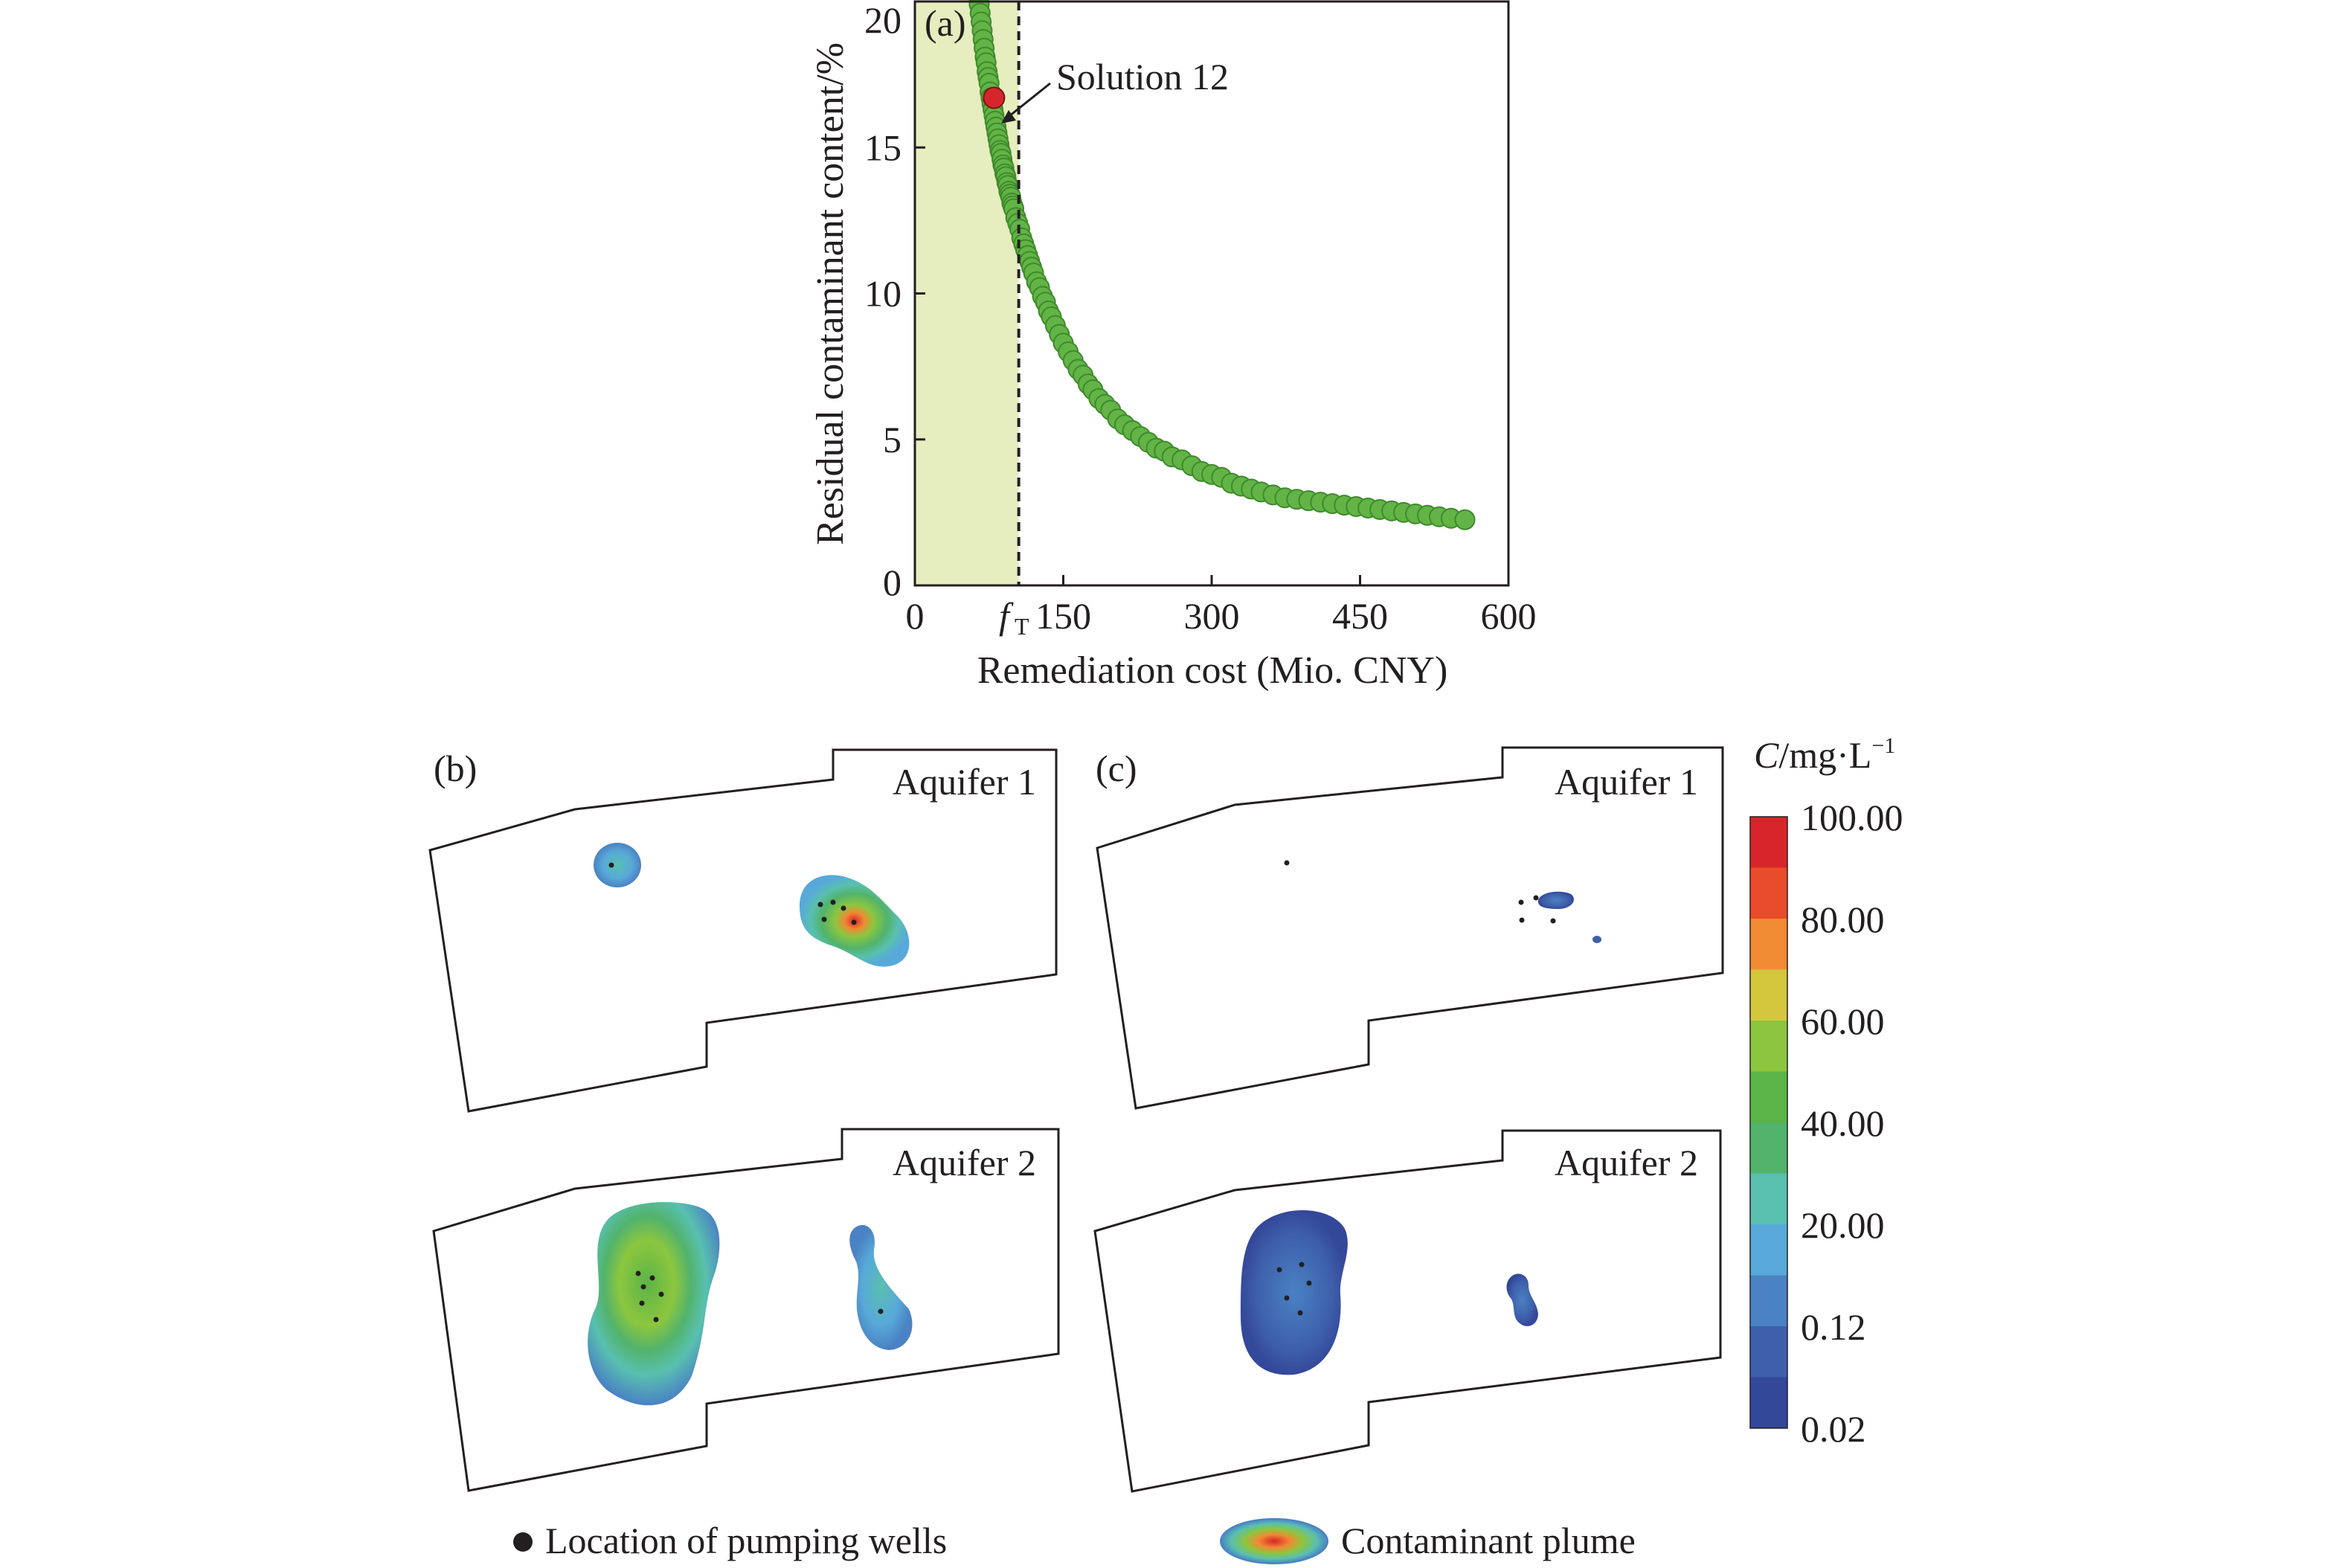 Image resolution: width=2343 pixels, height=1568 pixels. What do you see at coordinates (1212, 670) in the screenshot?
I see `x-axis-label: Remediation cost (Mio. CNY)` at bounding box center [1212, 670].